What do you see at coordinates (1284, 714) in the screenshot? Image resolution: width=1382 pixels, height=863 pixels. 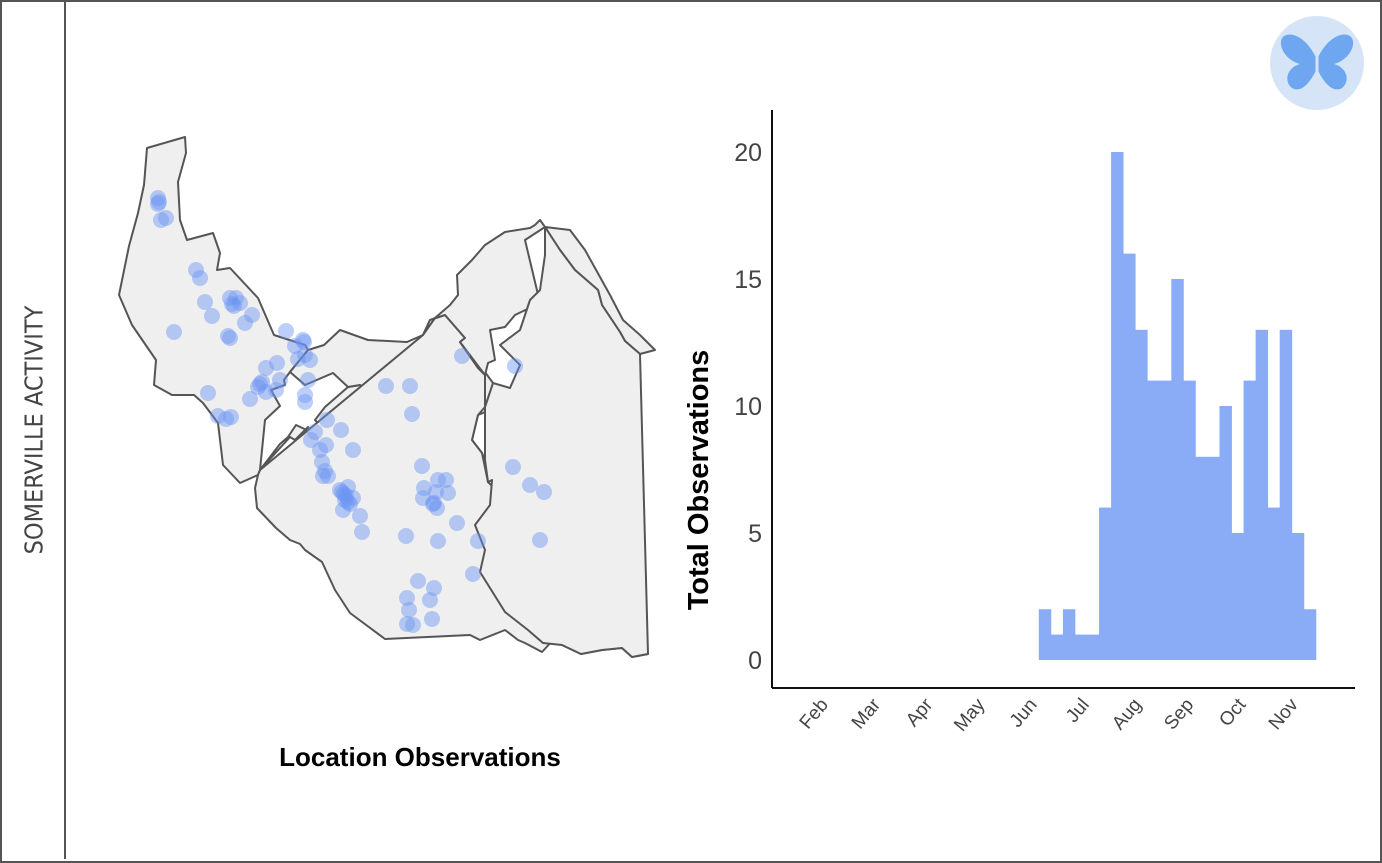 I see `x-tick-label: Nov` at bounding box center [1284, 714].